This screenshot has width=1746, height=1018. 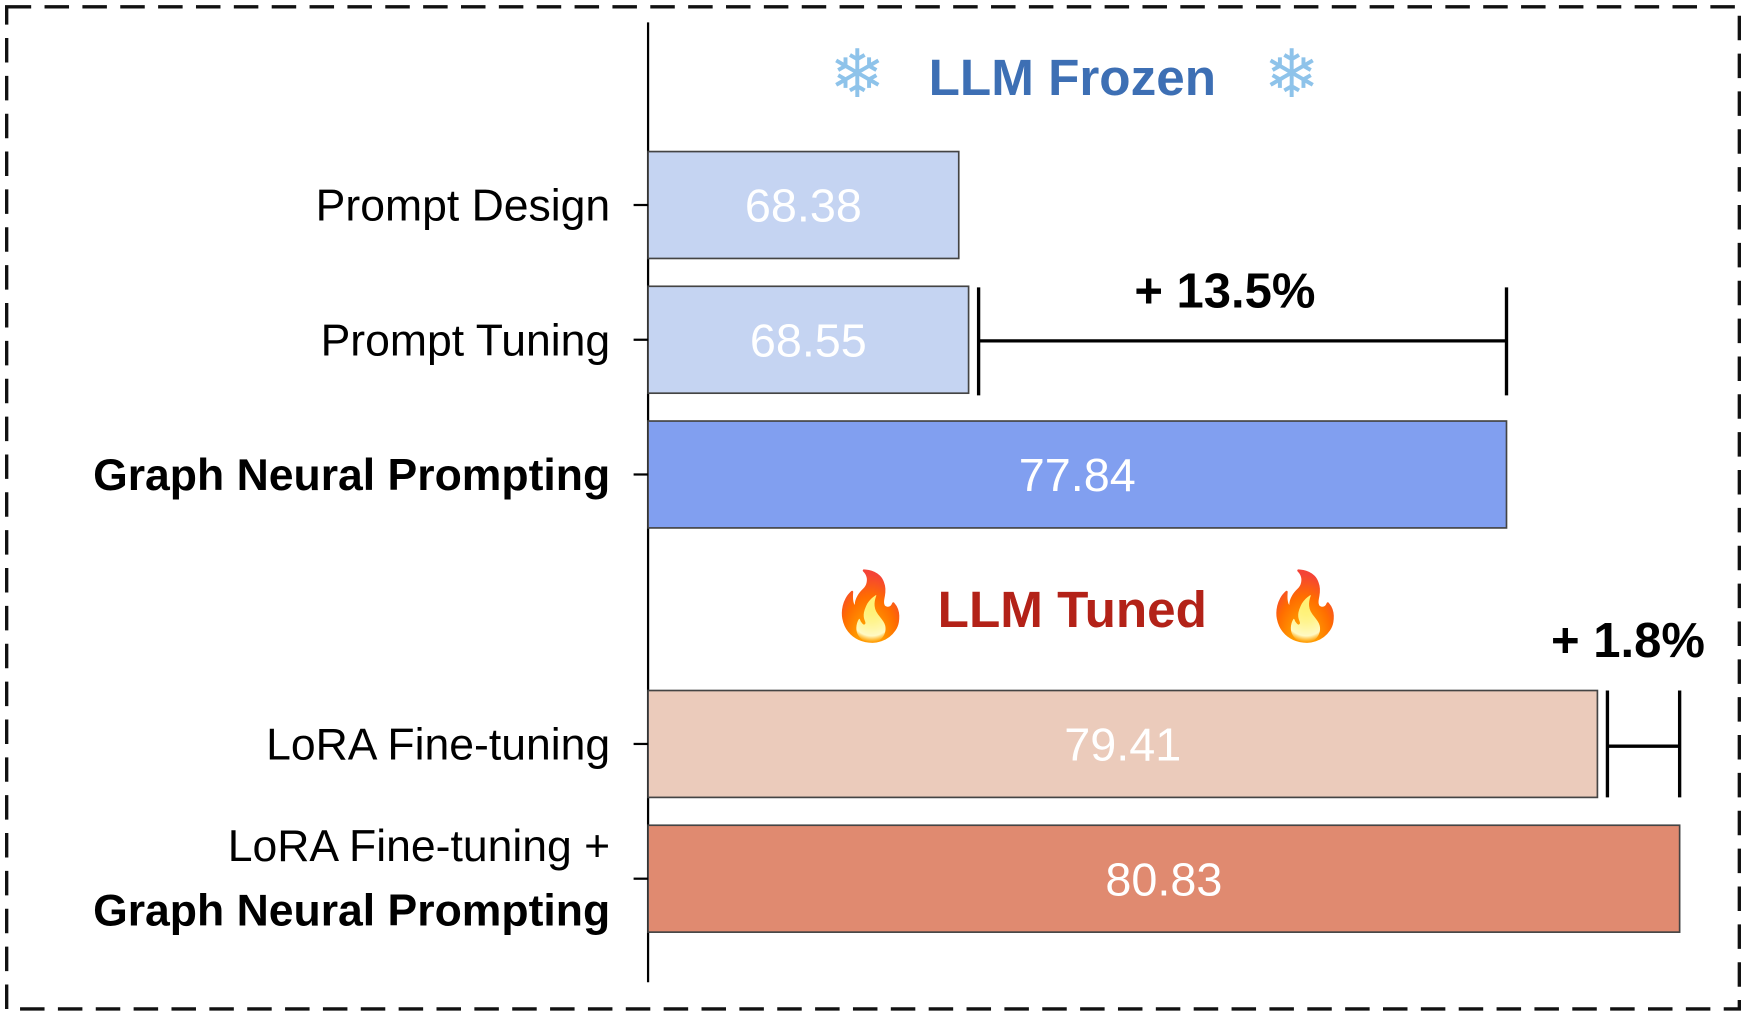 What do you see at coordinates (351, 910) in the screenshot?
I see `category-label-line2: Graph Neural Prompting` at bounding box center [351, 910].